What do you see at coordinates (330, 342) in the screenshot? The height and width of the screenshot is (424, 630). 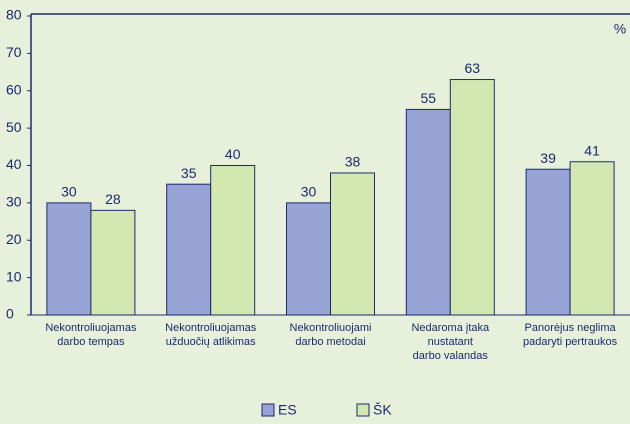 I see `x-tick-label: darbo metodai` at bounding box center [330, 342].